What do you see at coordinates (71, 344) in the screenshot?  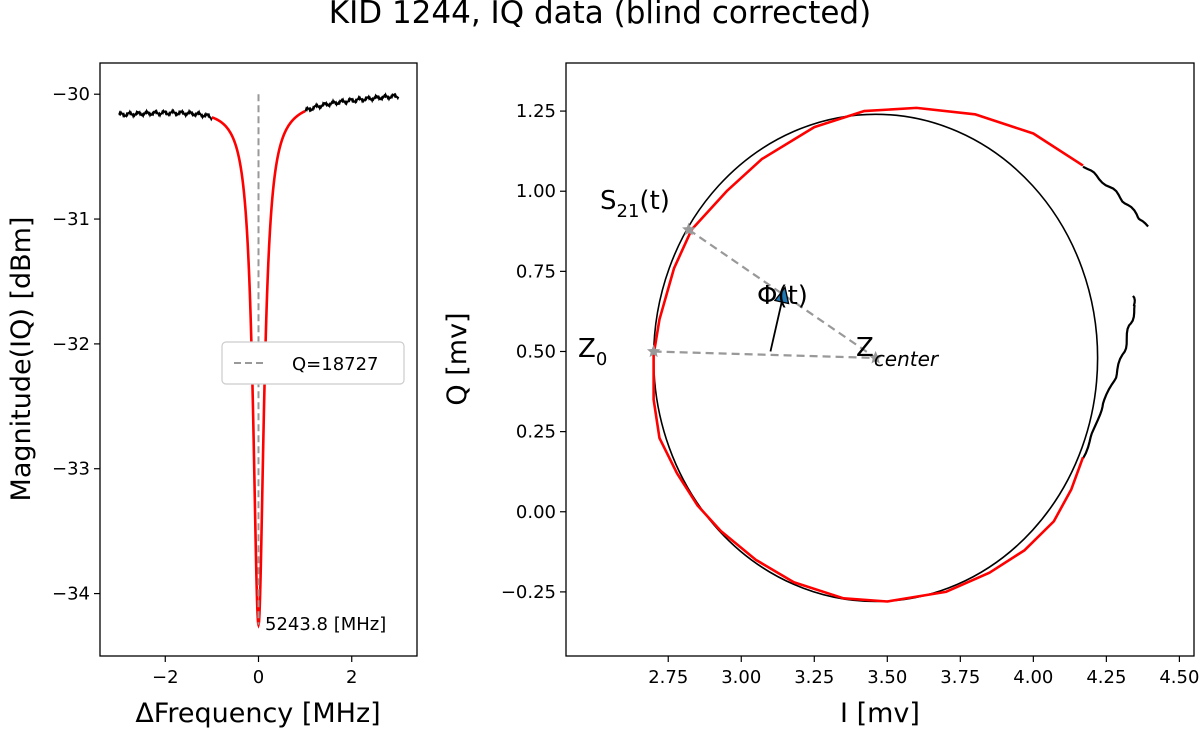 I see `y-tick-label: −32` at bounding box center [71, 344].